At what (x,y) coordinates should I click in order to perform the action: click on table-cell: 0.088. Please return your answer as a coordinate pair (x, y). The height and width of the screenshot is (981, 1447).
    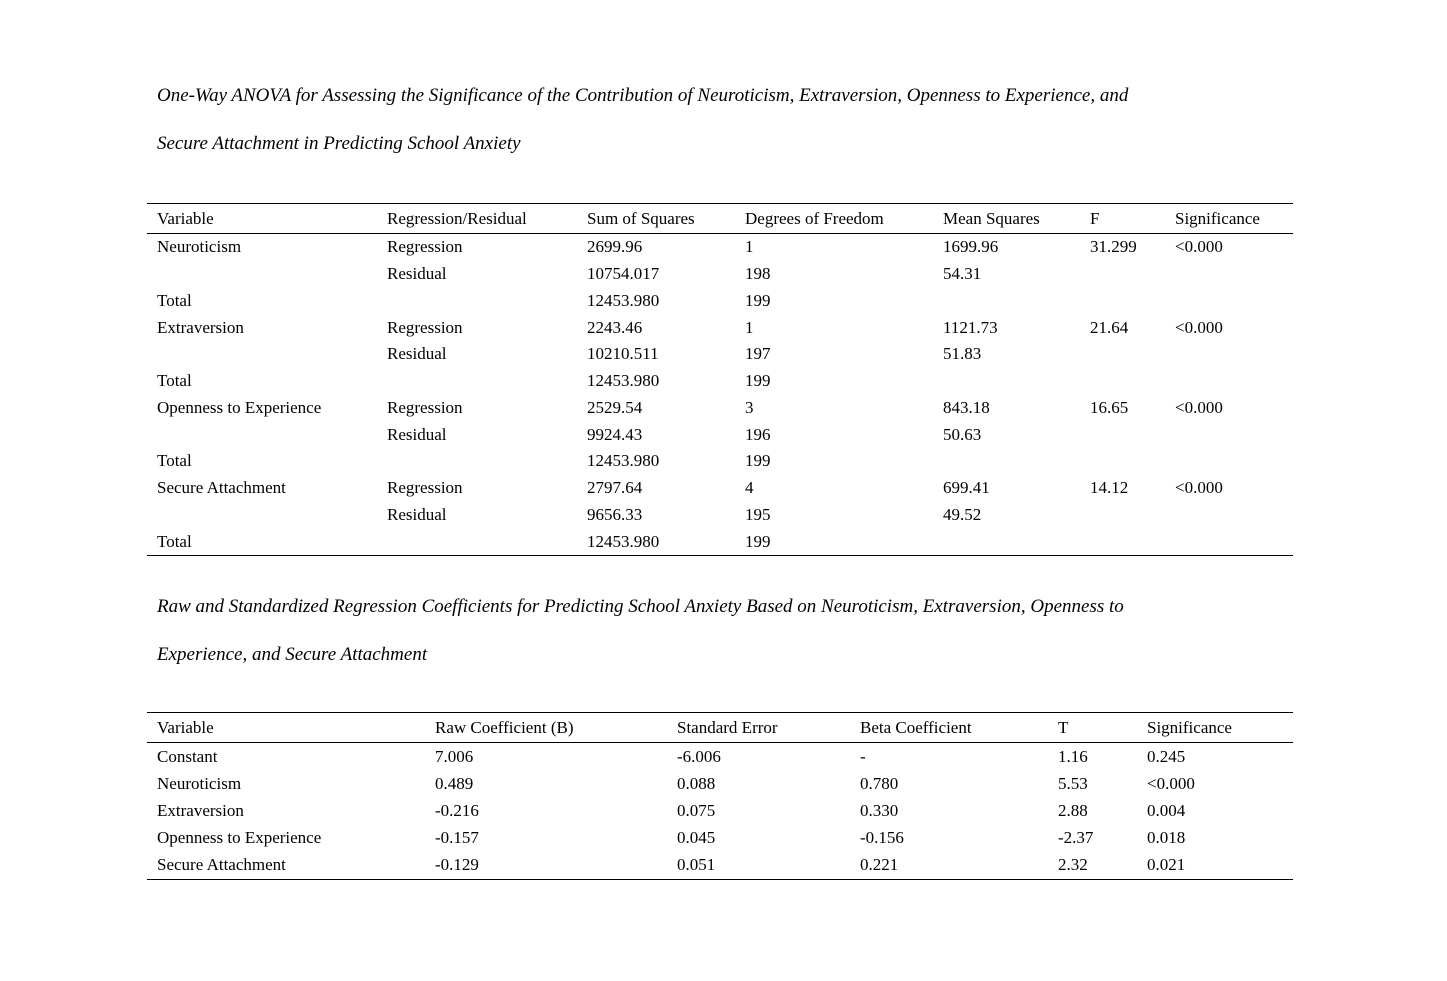
    Looking at the image, I should click on (696, 783).